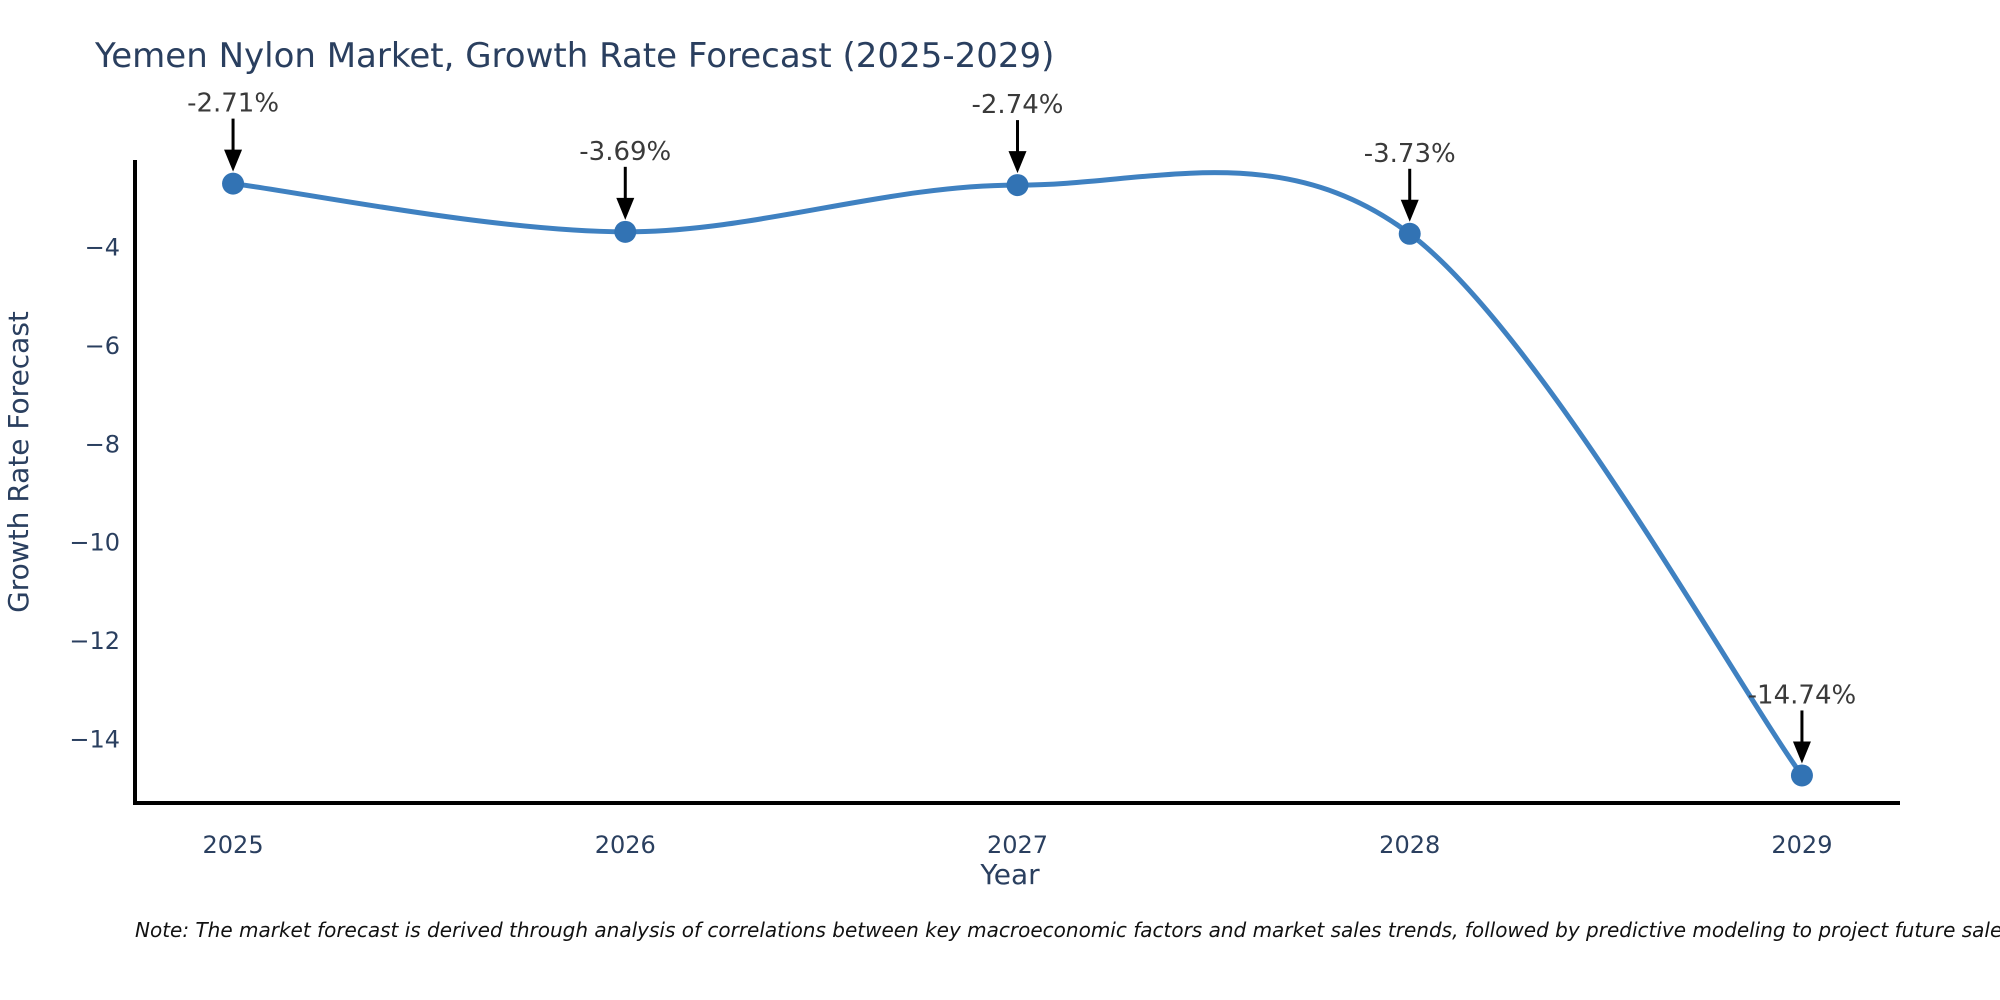  Describe the element at coordinates (1801, 845) in the screenshot. I see `x-tick-label: 2029` at that location.